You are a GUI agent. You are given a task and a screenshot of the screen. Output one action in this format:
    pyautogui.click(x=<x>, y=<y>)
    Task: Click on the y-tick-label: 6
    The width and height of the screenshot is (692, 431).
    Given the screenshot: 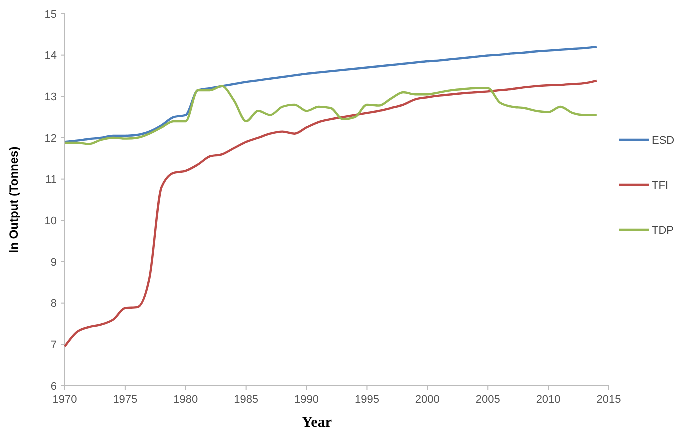 What is the action you would take?
    pyautogui.click(x=53, y=386)
    